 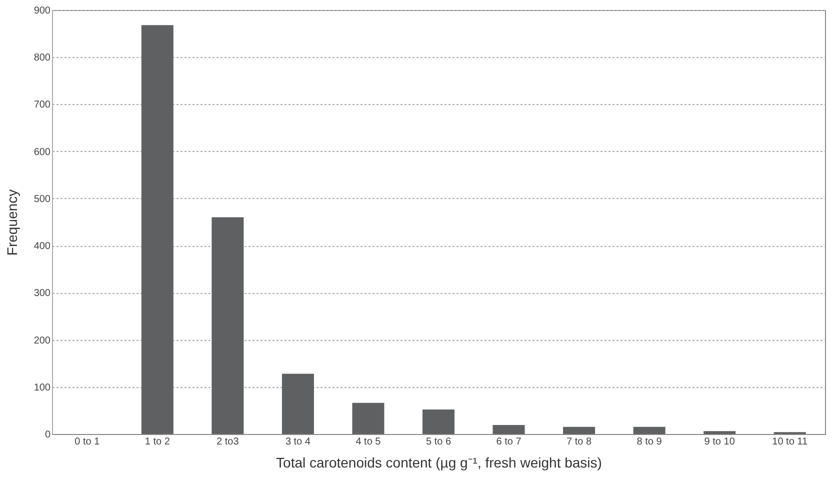 What do you see at coordinates (439, 462) in the screenshot?
I see `x-axis-title: Total carotenoids content (µg g⁻¹, fresh weight basis)` at bounding box center [439, 462].